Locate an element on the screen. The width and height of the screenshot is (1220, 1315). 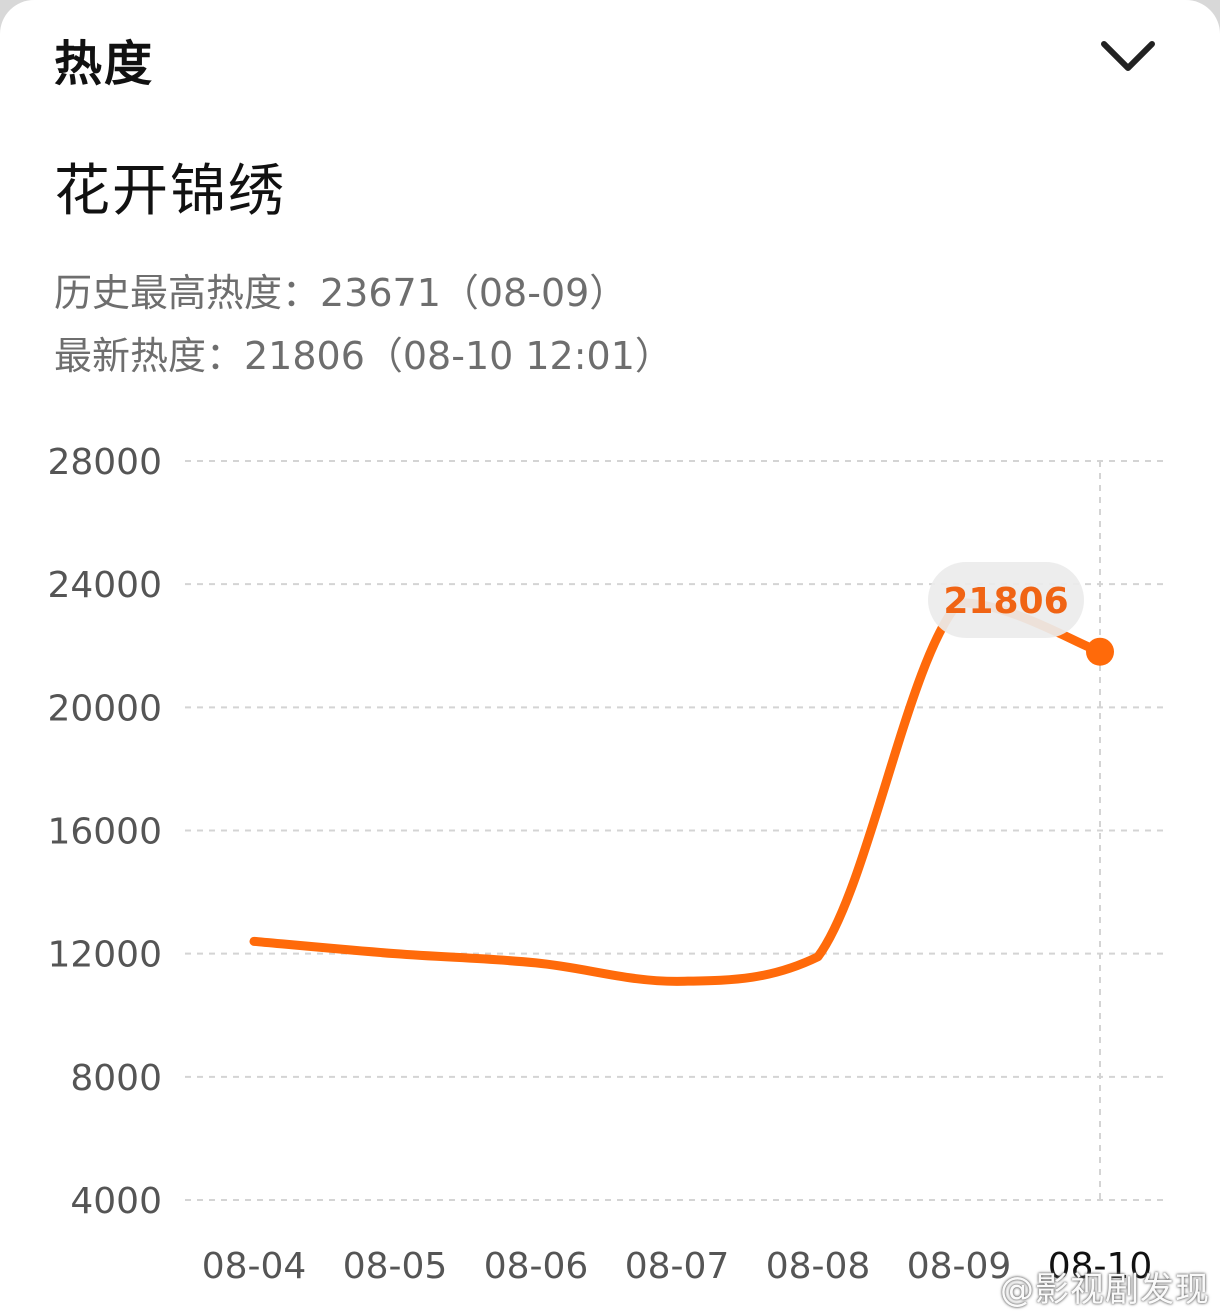
value-label-bubble is located at coordinates (1006, 600).